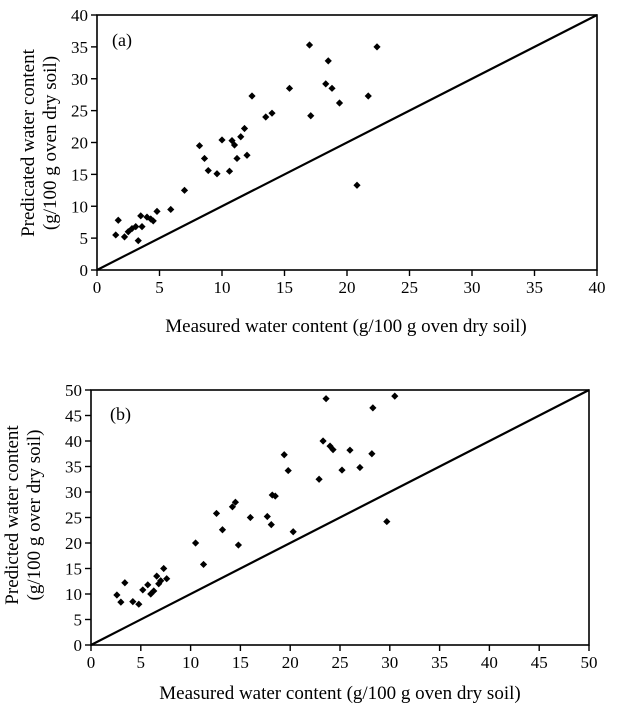 Image resolution: width=617 pixels, height=708 pixels. What do you see at coordinates (73, 441) in the screenshot?
I see `y-tick-label-b: 40` at bounding box center [73, 441].